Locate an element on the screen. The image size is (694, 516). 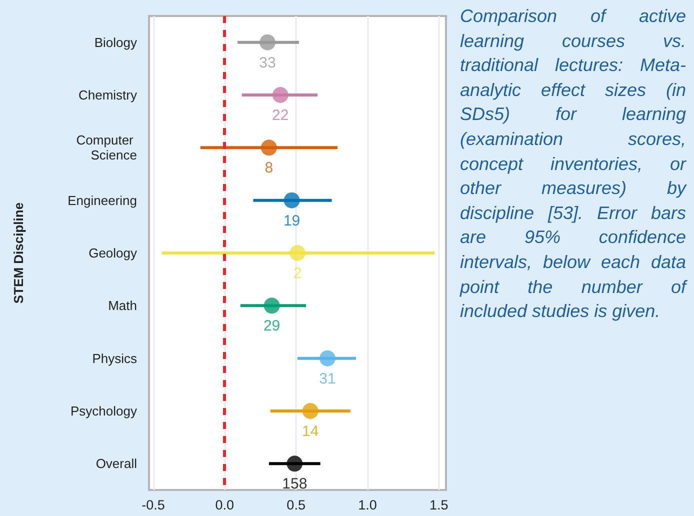
annotation: 14 is located at coordinates (310, 431).